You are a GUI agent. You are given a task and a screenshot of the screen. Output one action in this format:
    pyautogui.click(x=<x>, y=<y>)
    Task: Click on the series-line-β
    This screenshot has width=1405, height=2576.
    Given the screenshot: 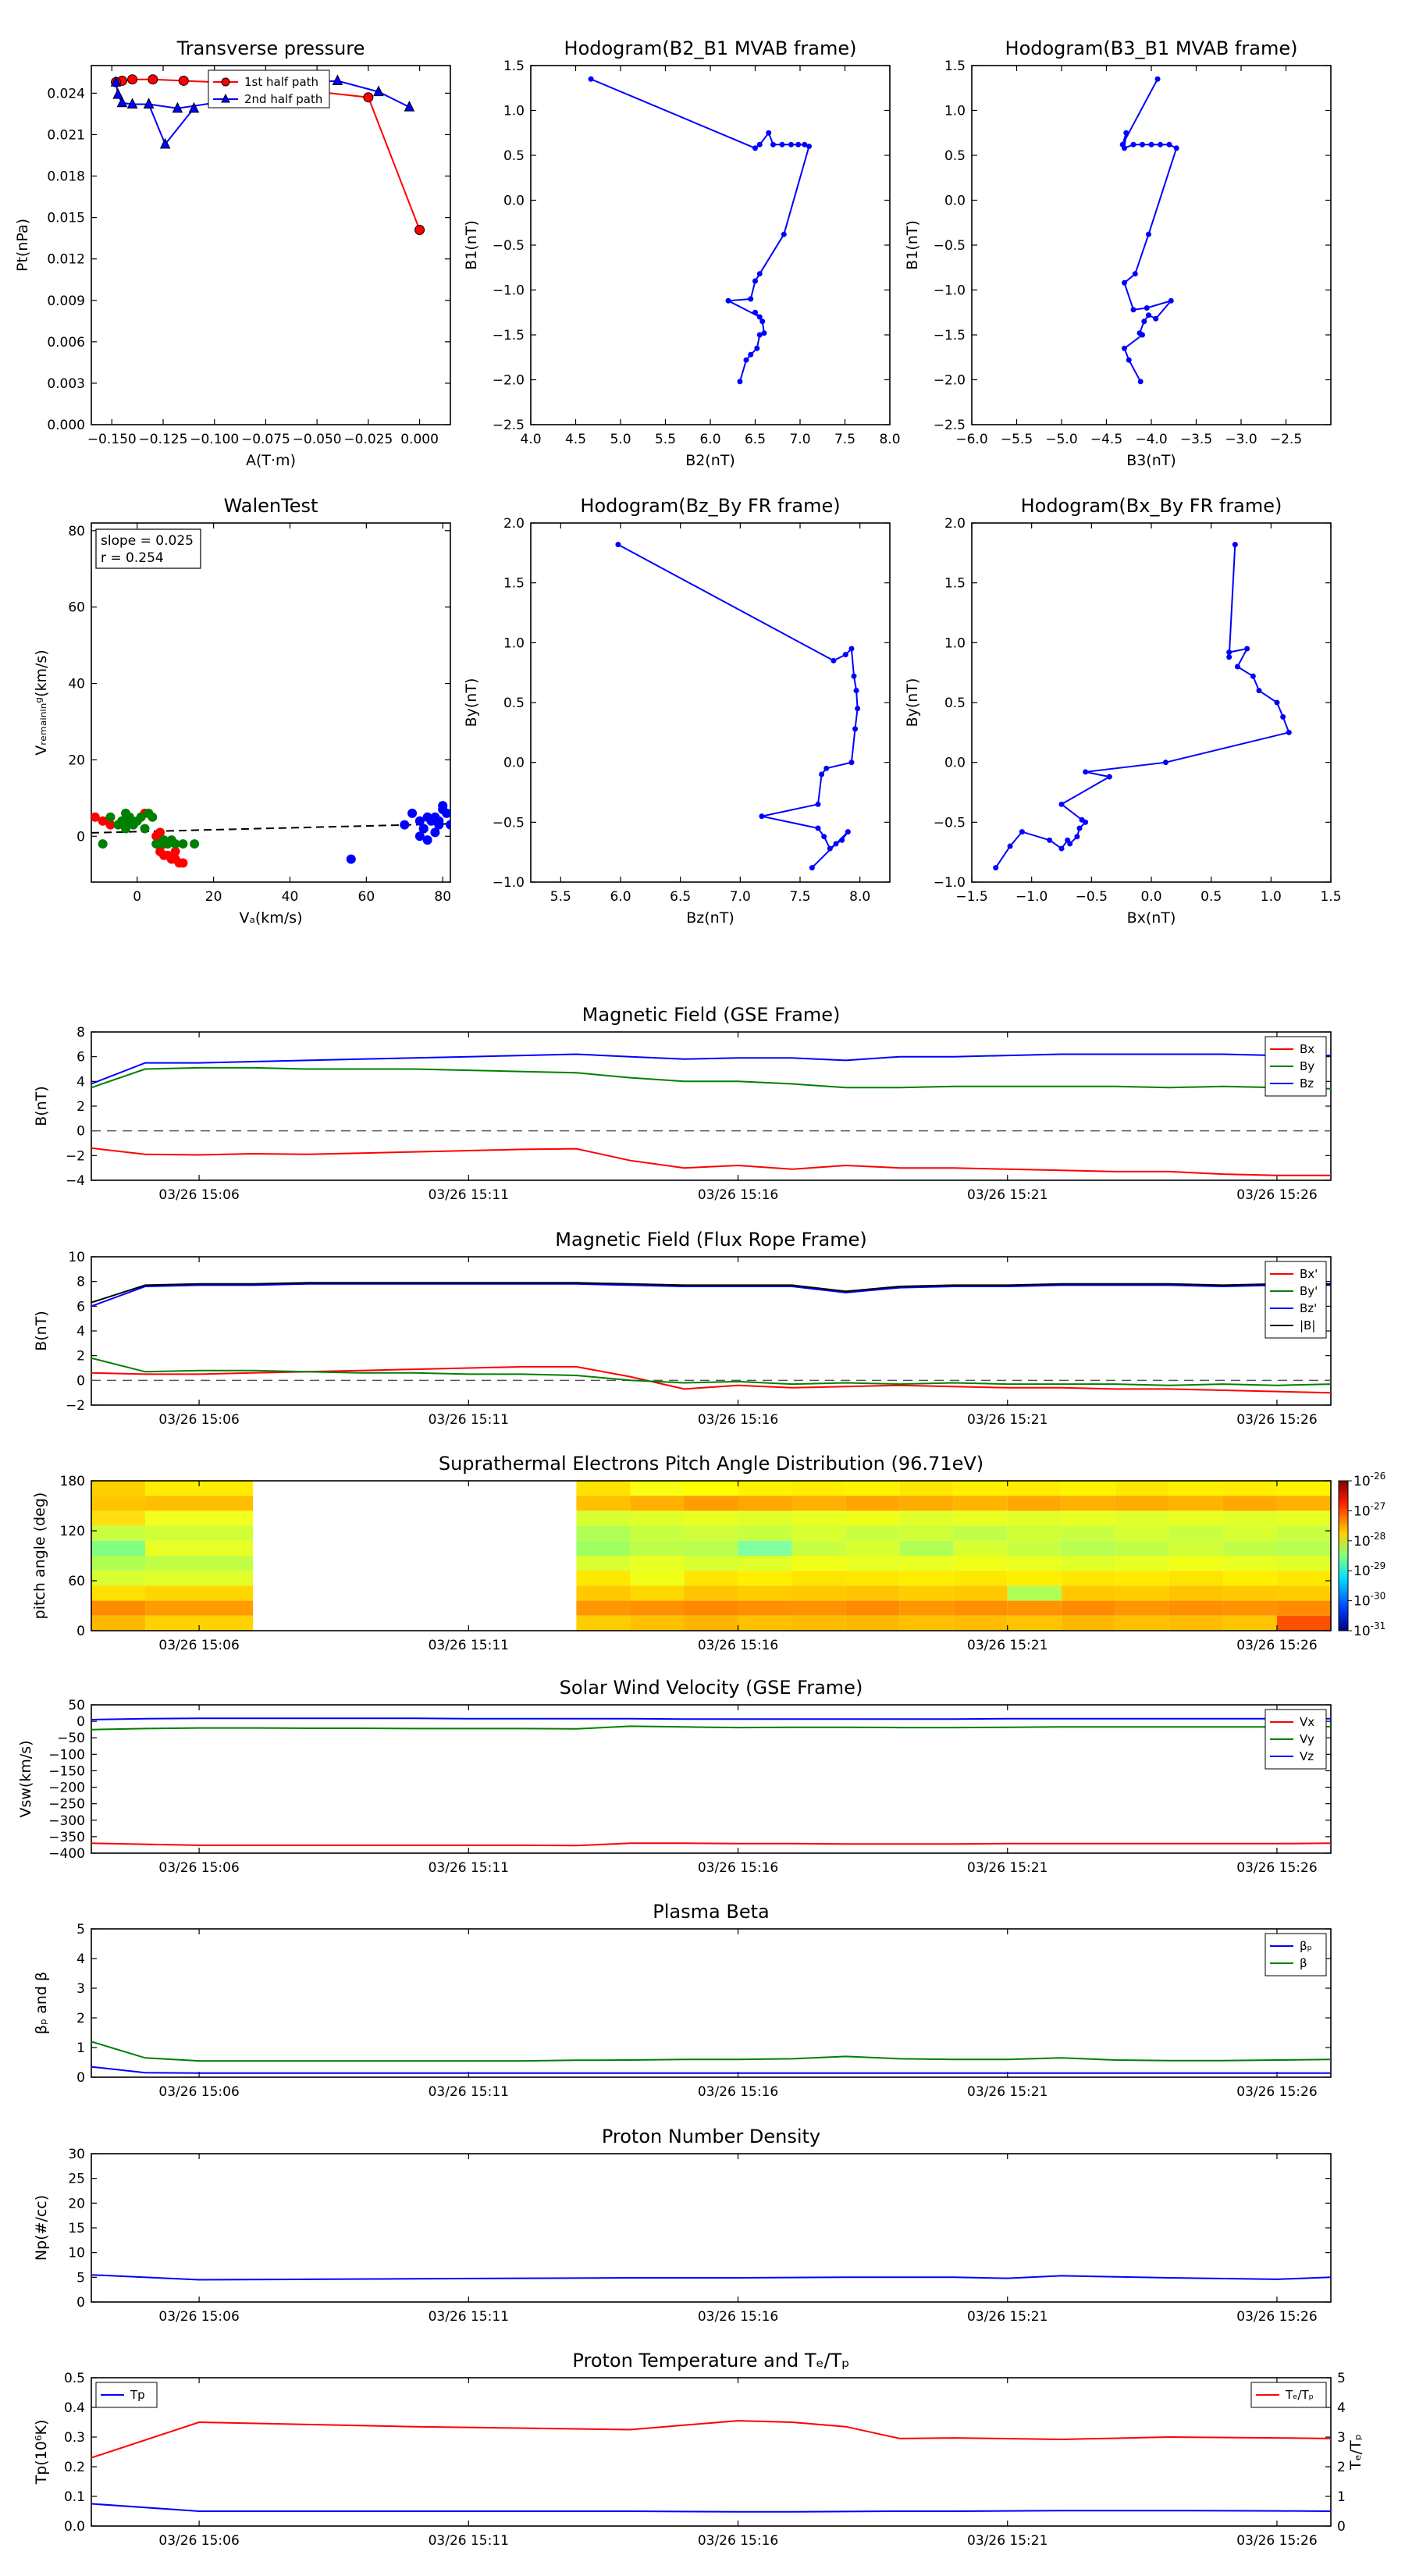 What is the action you would take?
    pyautogui.click(x=711, y=2051)
    